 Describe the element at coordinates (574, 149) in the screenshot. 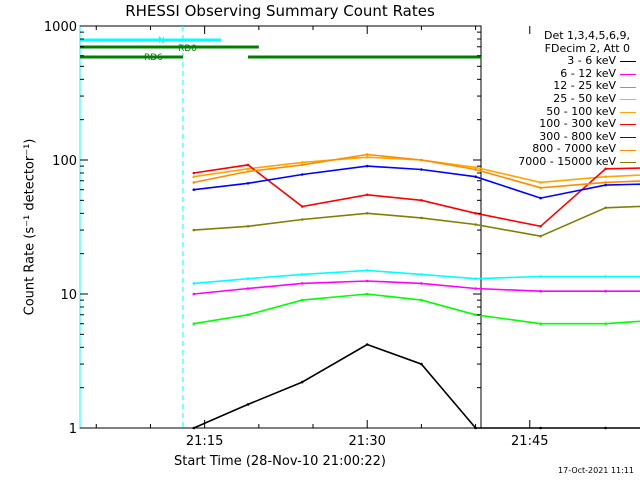

I see `legend-entry-label-7: 800 - 7000 keV` at that location.